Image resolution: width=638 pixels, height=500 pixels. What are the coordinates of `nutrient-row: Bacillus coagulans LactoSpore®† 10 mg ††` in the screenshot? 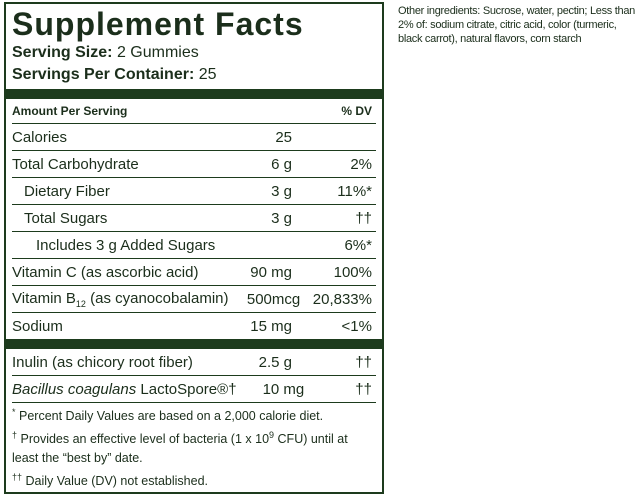 It's located at (194, 389).